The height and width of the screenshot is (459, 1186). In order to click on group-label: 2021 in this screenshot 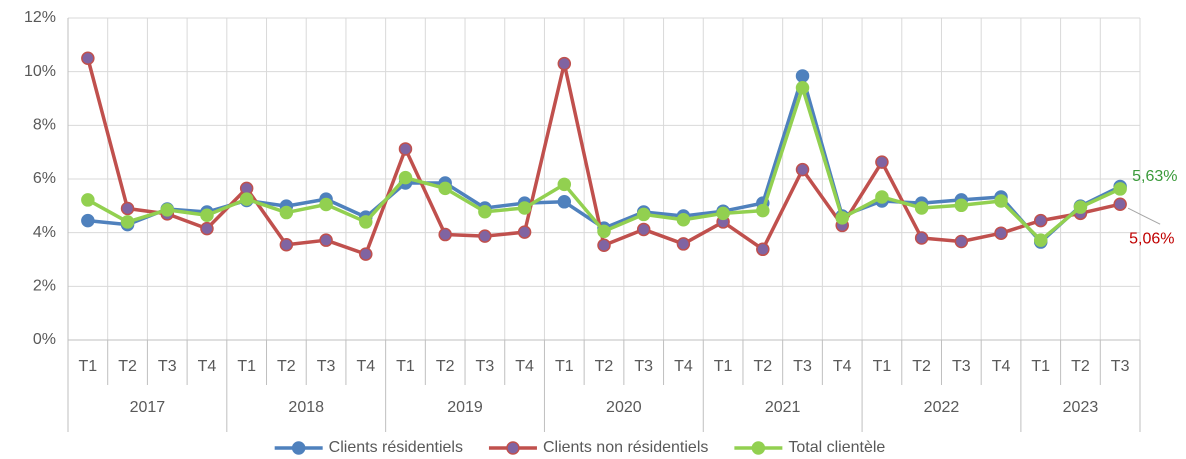, I will do `click(783, 407)`.